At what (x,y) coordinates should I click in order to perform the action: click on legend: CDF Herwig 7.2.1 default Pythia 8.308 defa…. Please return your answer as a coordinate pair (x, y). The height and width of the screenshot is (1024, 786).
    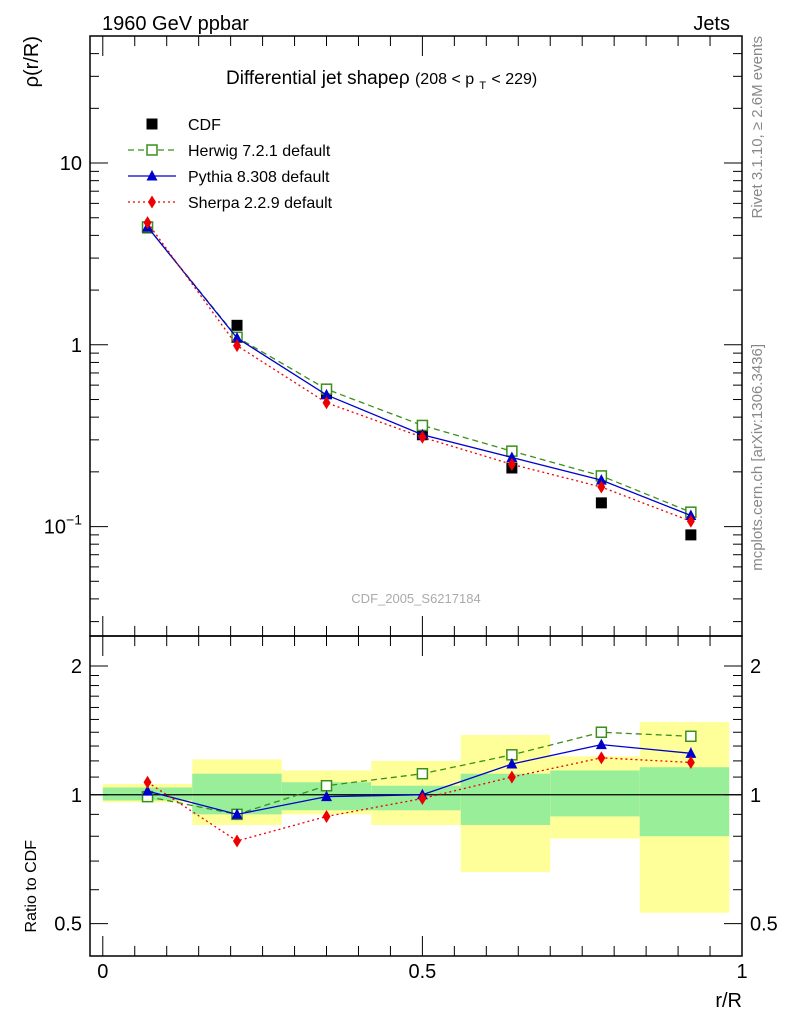
    Looking at the image, I should click on (230, 164).